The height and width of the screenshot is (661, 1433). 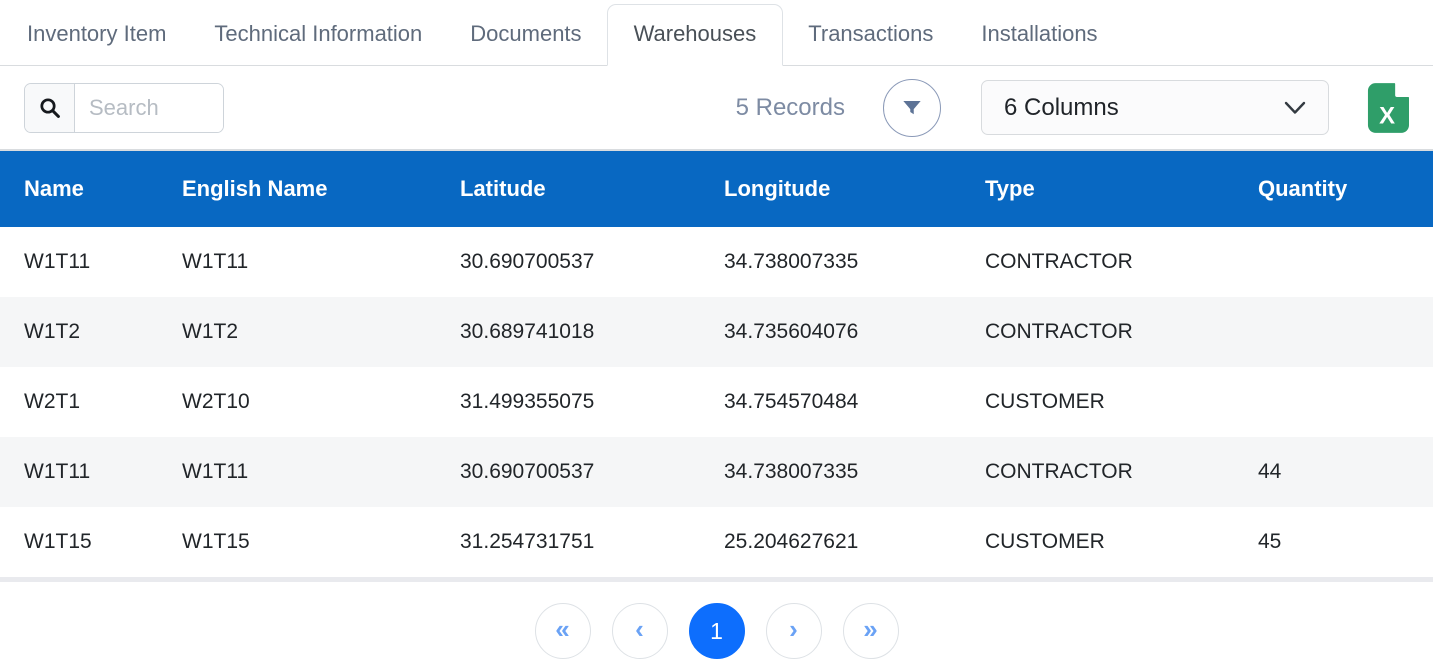 I want to click on cell-english-name: W1T2, so click(x=210, y=331).